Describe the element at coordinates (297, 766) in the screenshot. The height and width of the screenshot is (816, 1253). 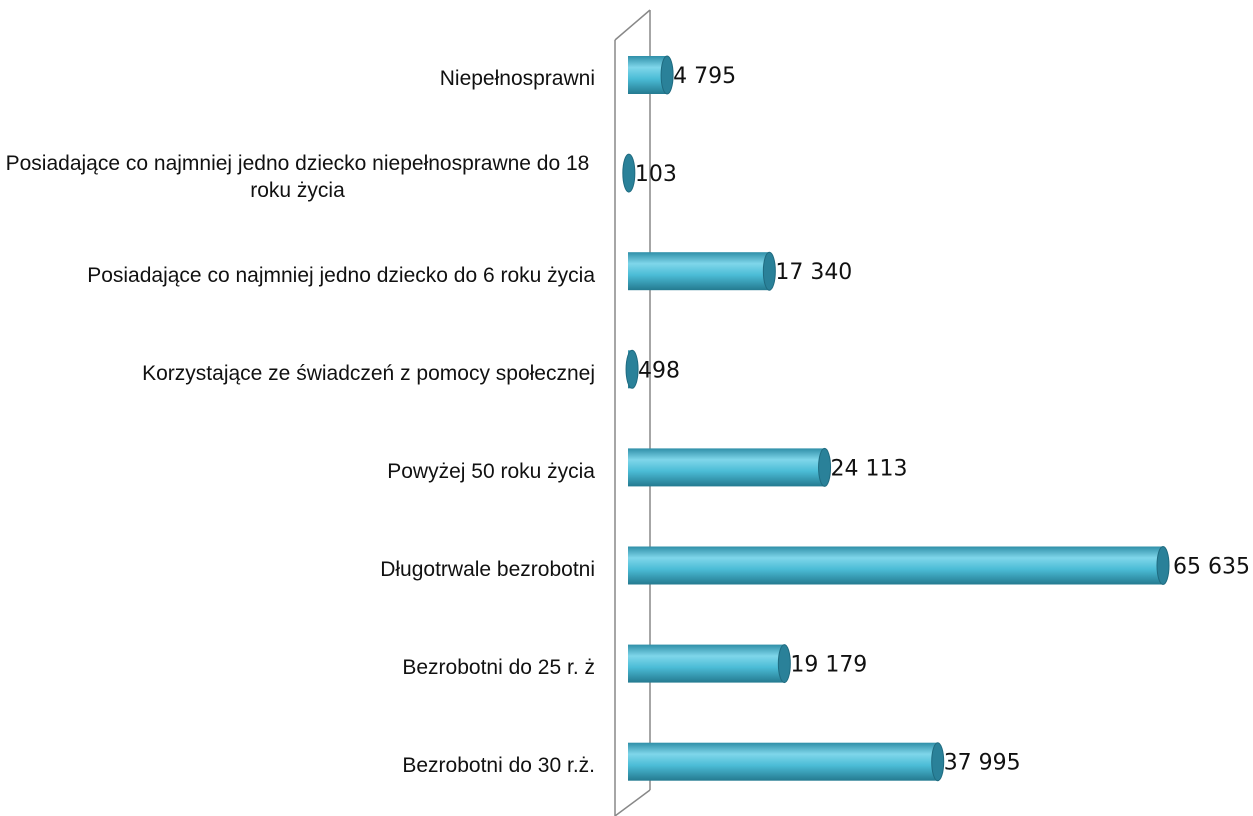
I see `category-label: Bezrobotni do 30 r.ż.` at that location.